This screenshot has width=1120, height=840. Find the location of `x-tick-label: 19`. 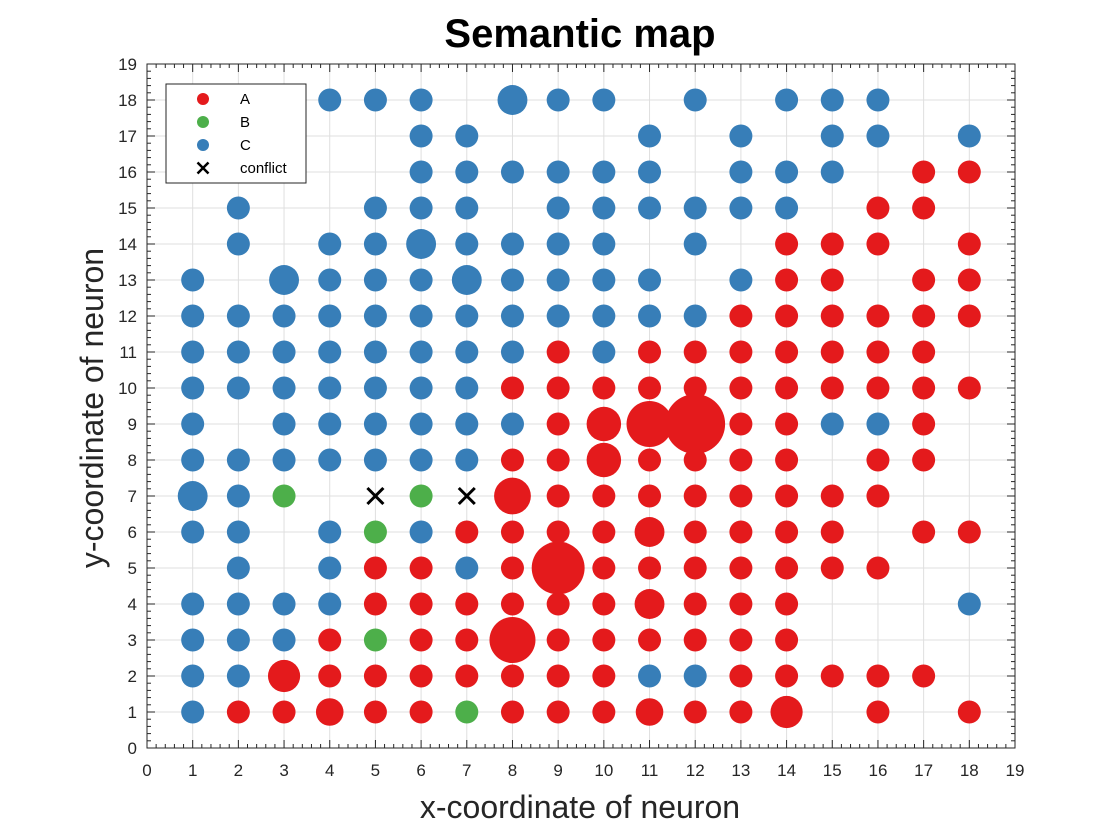

x-tick-label: 19 is located at coordinates (1015, 770).